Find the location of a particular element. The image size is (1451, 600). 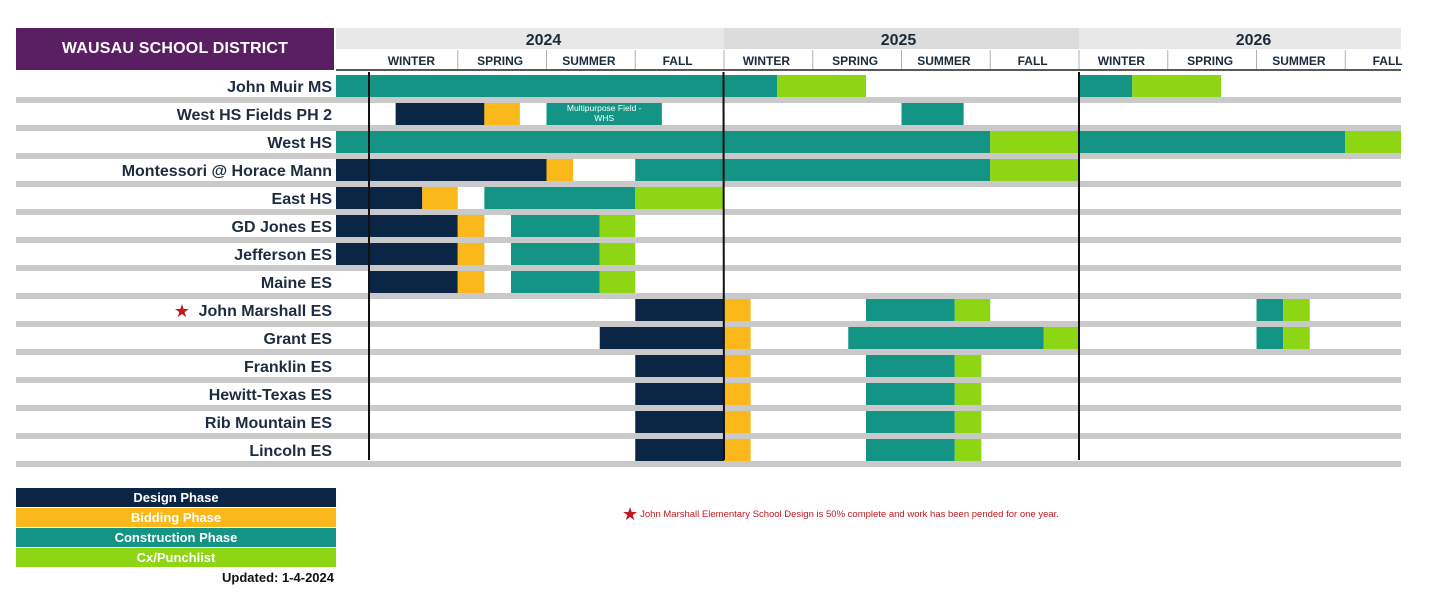

year-label: 2026 is located at coordinates (1254, 40).